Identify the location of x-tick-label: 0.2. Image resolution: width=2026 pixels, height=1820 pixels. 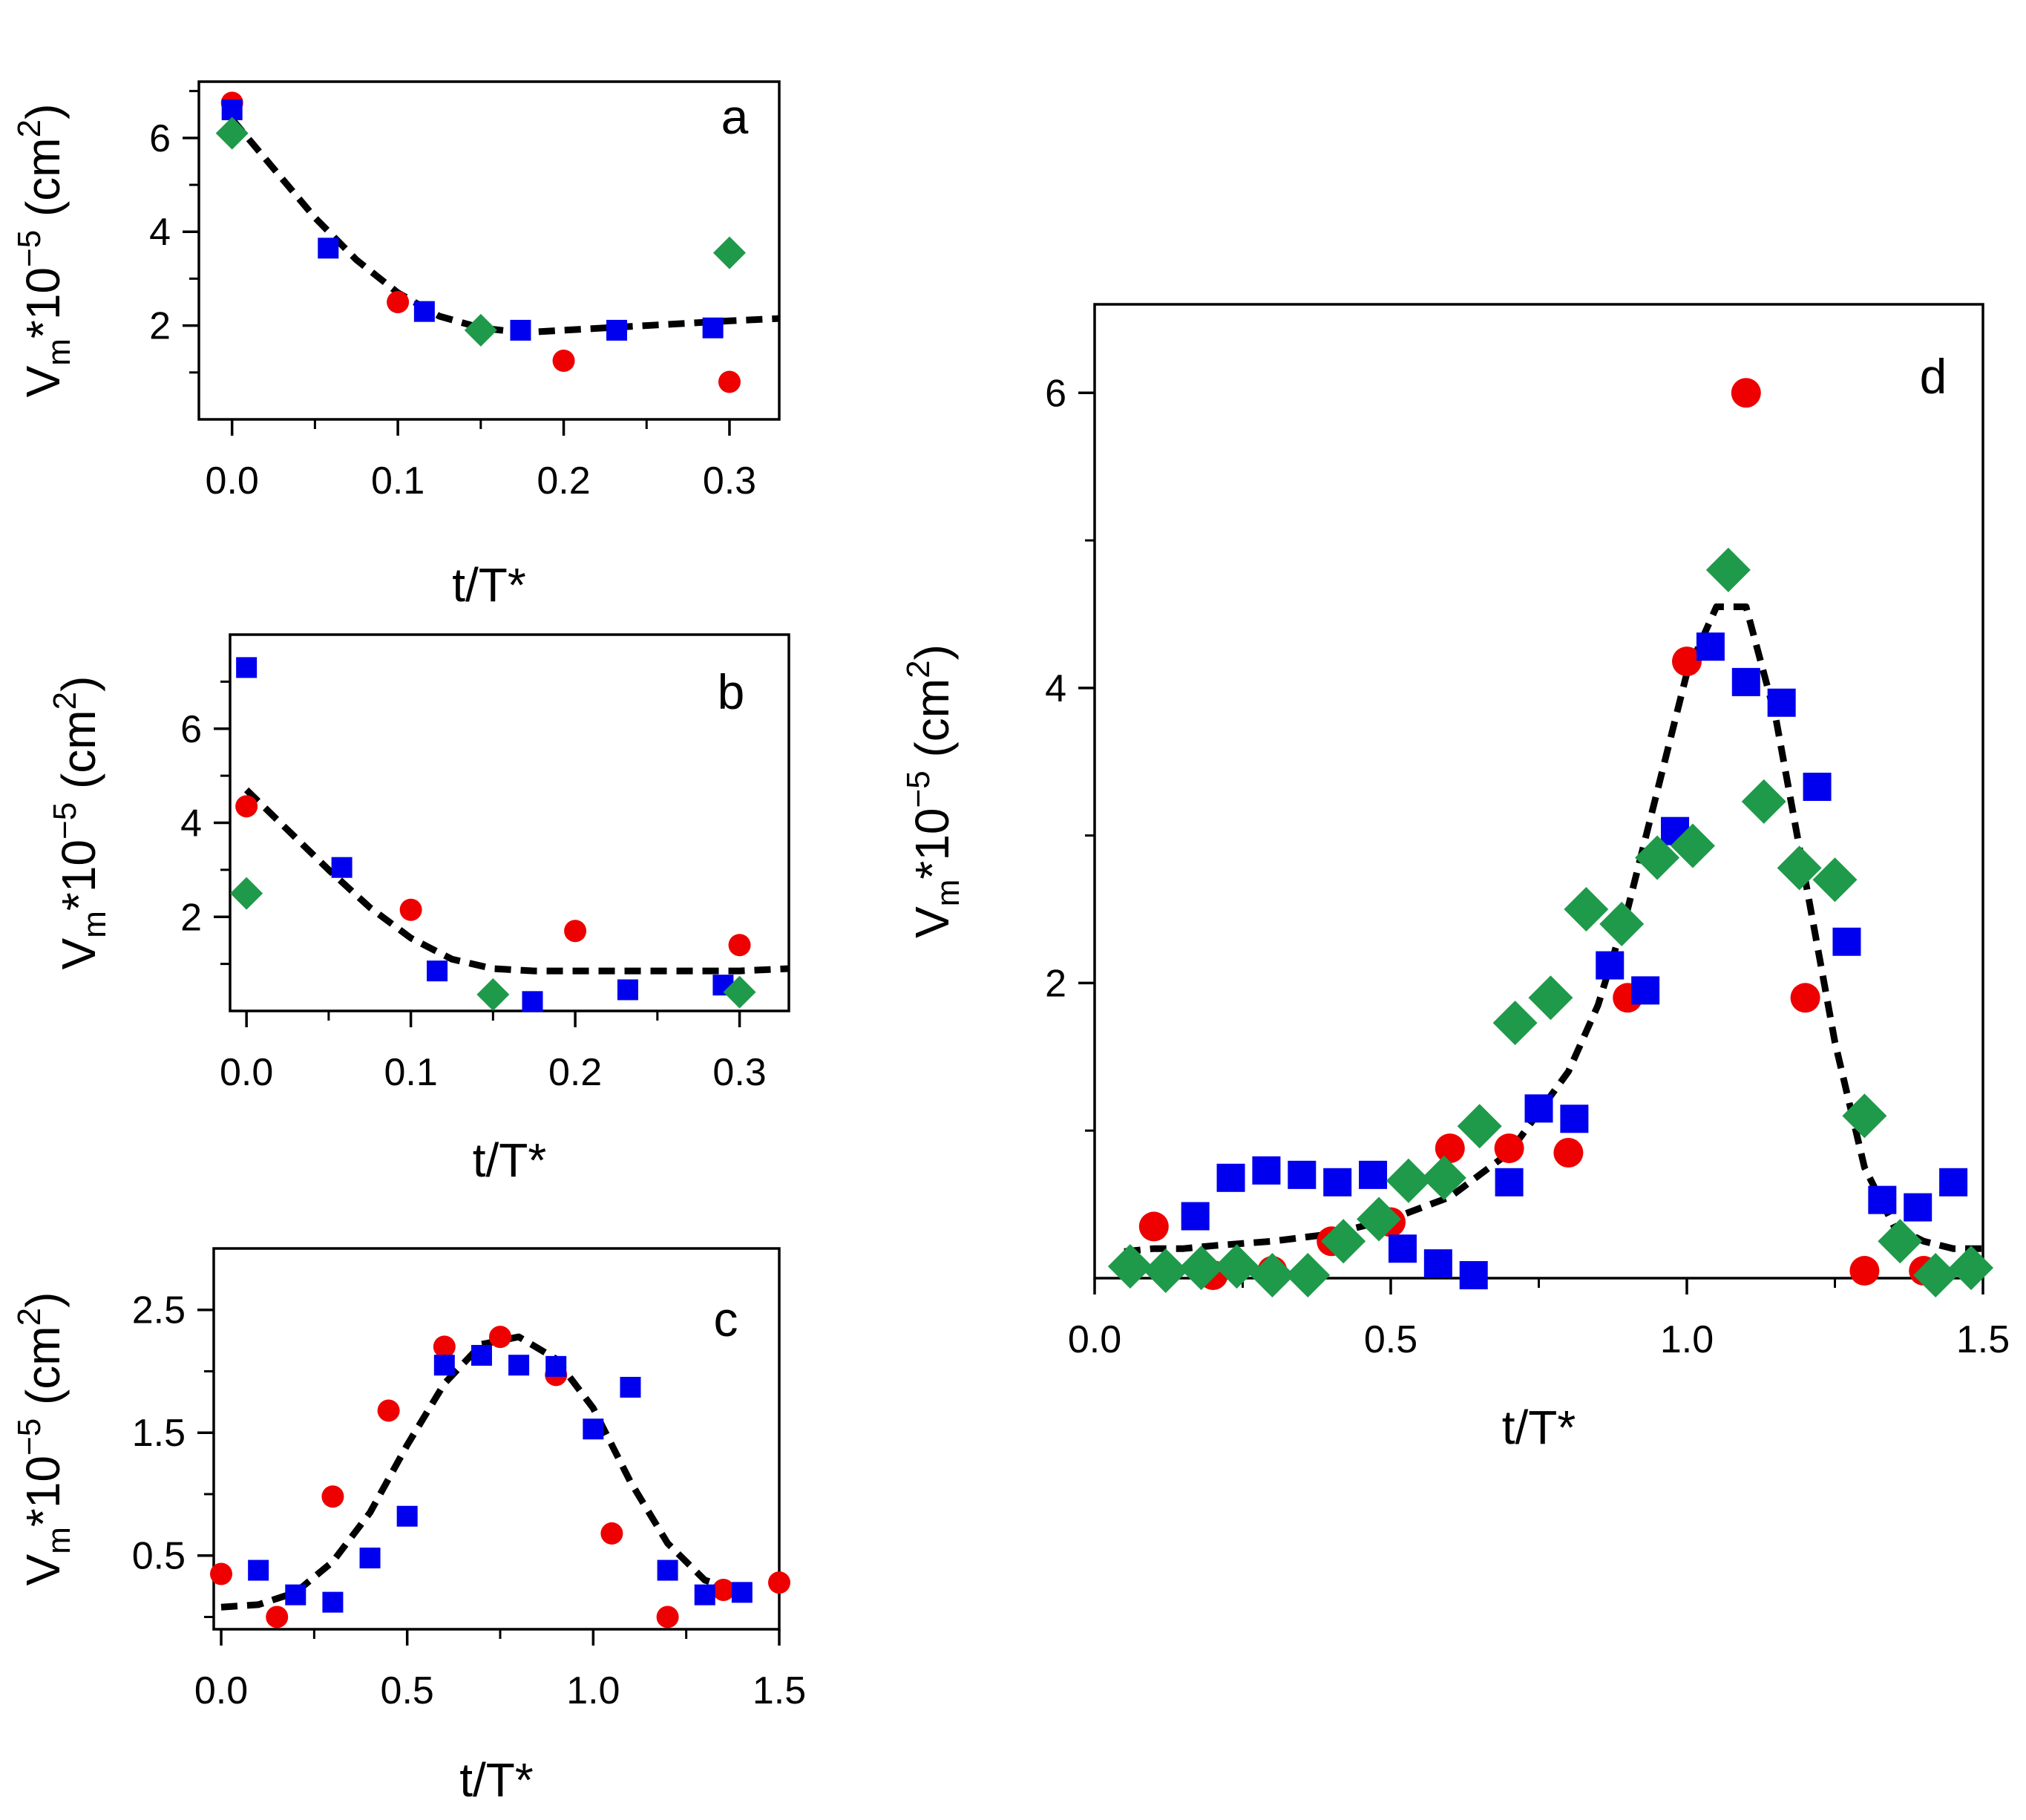
(564, 481).